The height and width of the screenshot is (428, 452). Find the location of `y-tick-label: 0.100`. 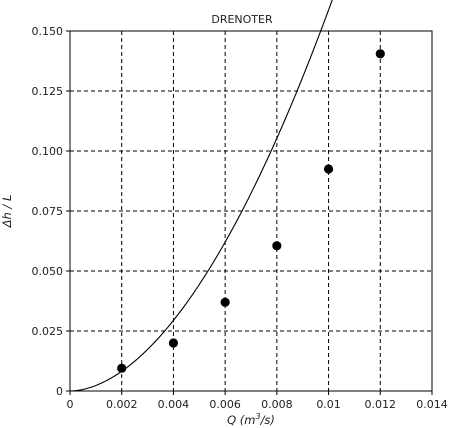

y-tick-label: 0.100 is located at coordinates (48, 151).